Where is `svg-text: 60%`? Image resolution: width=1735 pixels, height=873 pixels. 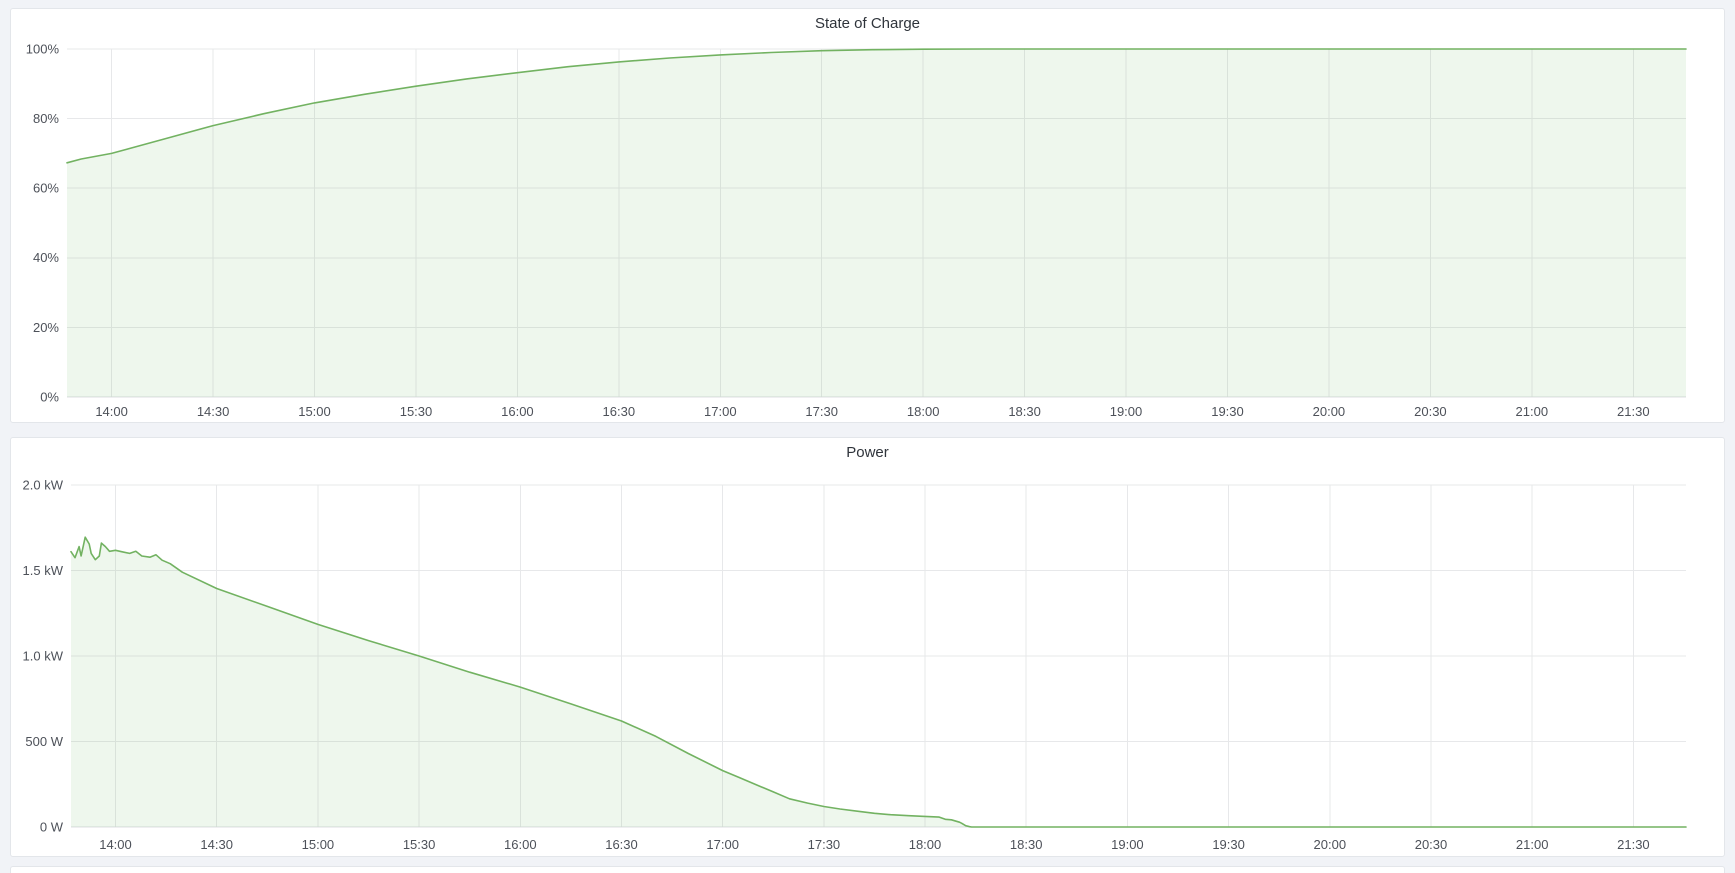
svg-text: 60% is located at coordinates (46, 188).